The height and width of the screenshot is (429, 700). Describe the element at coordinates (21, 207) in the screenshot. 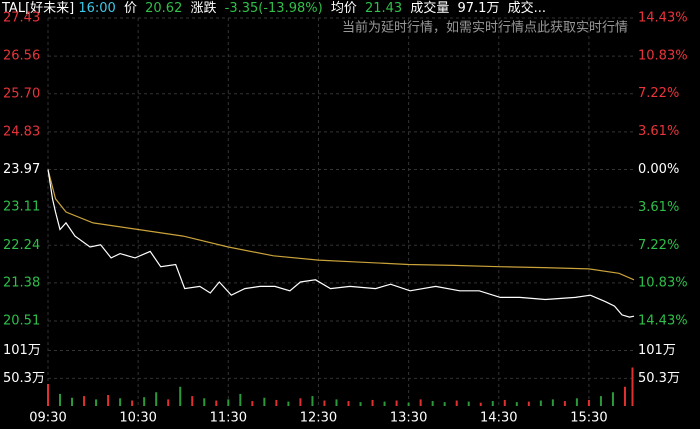

I see `y-tick-label: 23.11` at that location.